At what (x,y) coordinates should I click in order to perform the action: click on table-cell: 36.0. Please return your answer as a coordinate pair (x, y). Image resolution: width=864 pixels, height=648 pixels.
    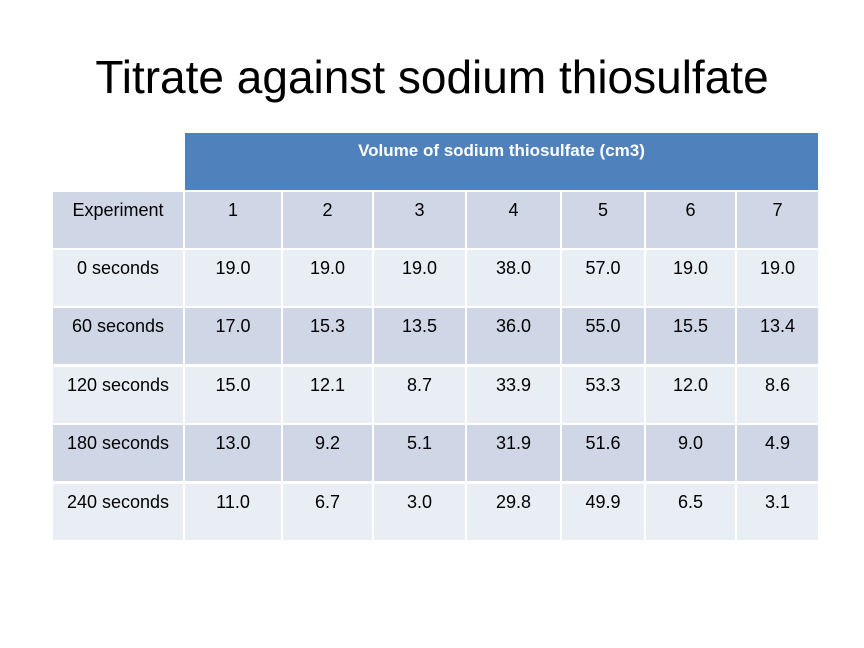
    Looking at the image, I should click on (513, 336).